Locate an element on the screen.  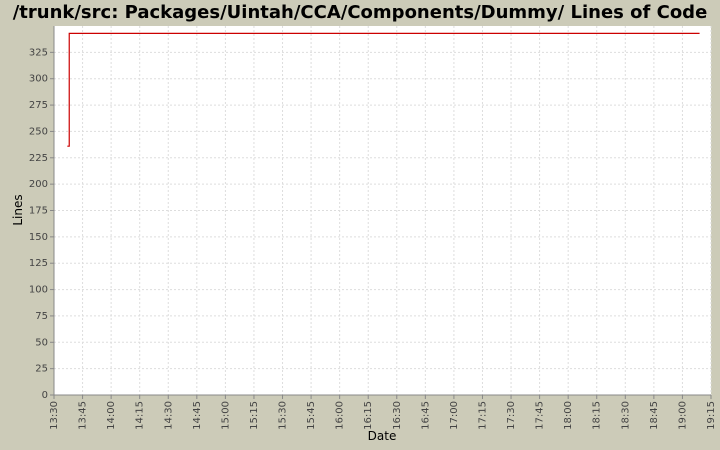
x-tick-label: 14:45 is located at coordinates (197, 415).